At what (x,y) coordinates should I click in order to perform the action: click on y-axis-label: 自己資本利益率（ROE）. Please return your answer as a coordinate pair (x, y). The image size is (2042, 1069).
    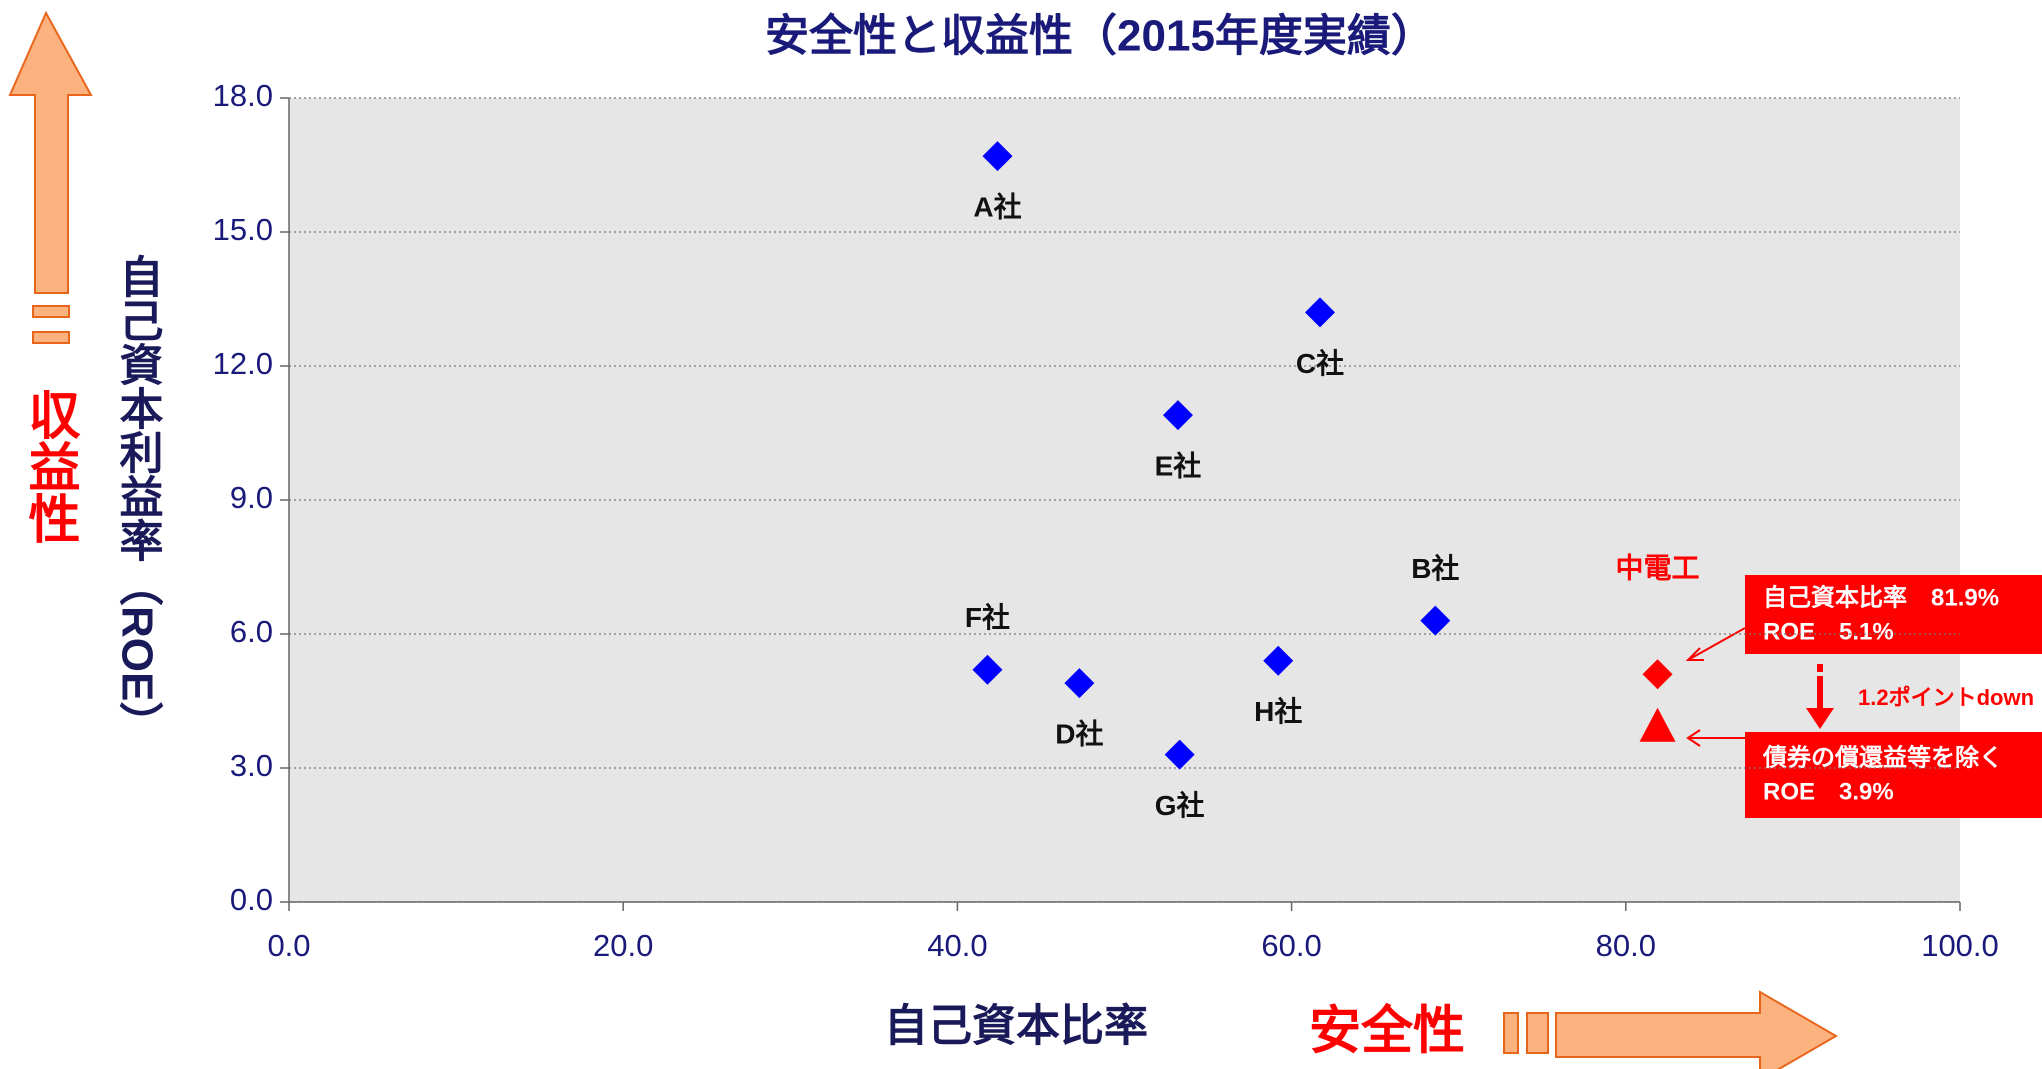
    Looking at the image, I should click on (138, 500).